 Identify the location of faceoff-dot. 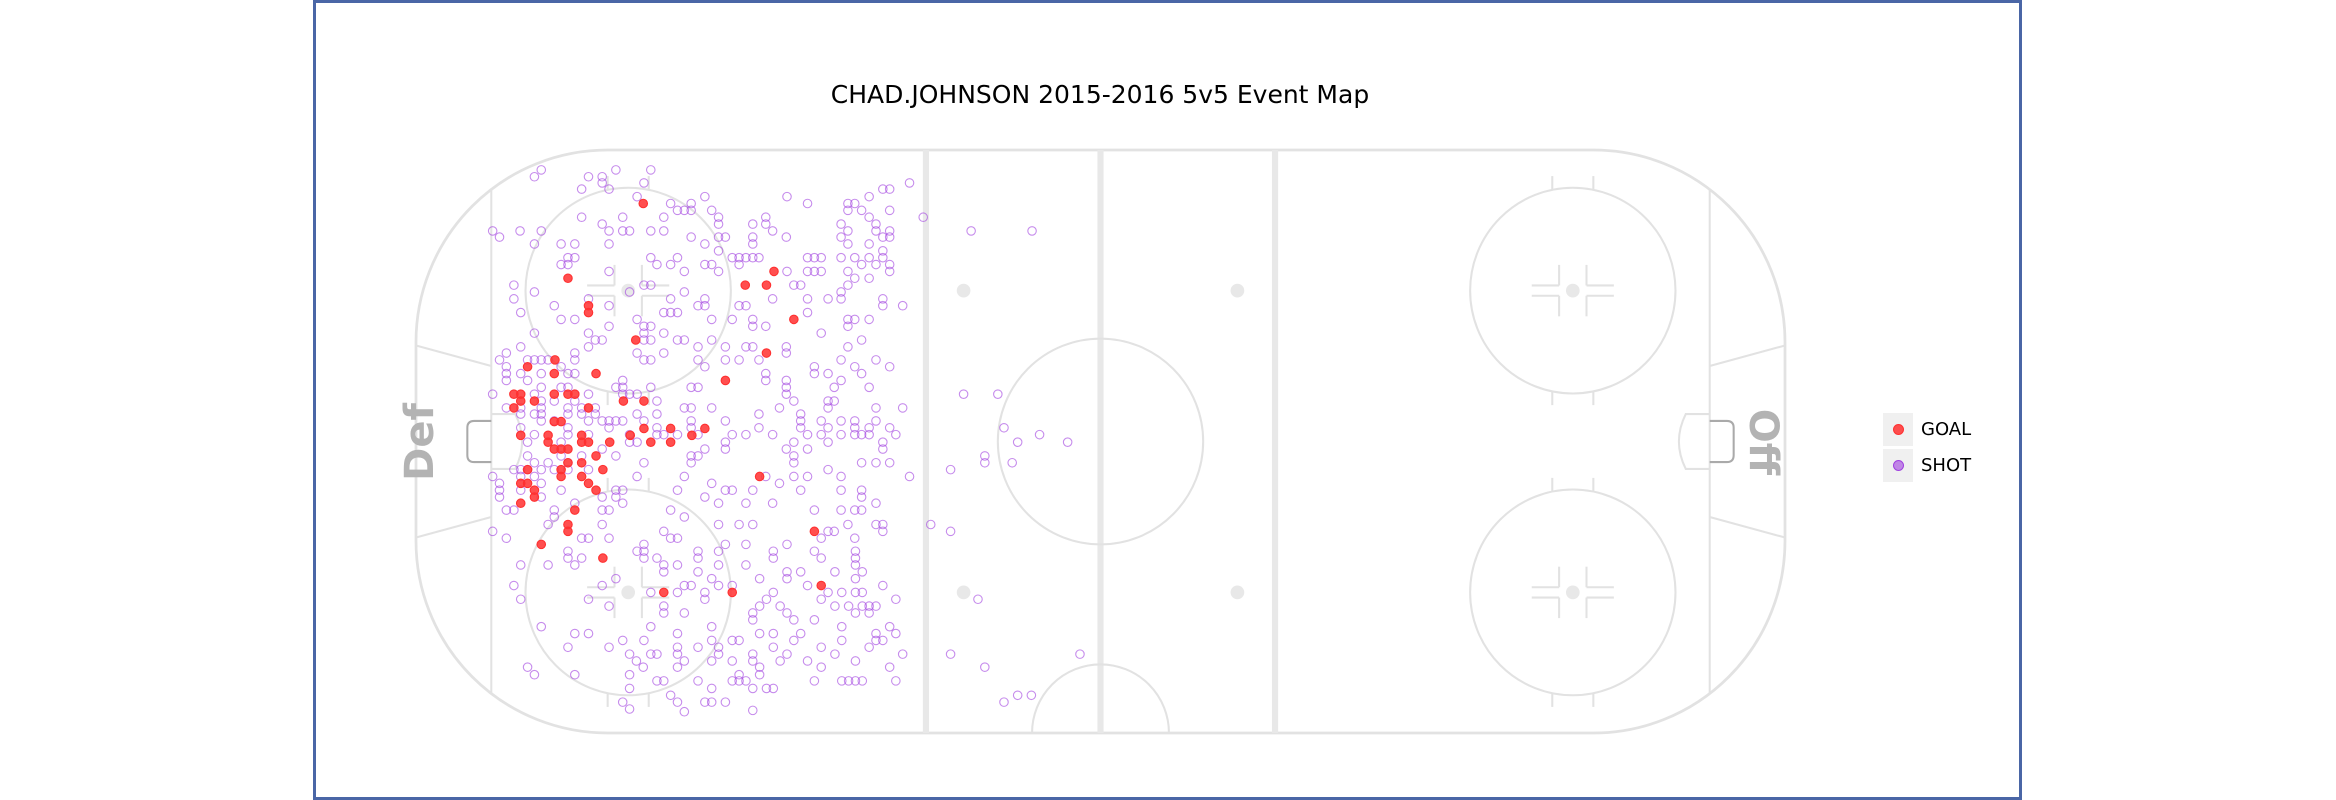
(628, 290).